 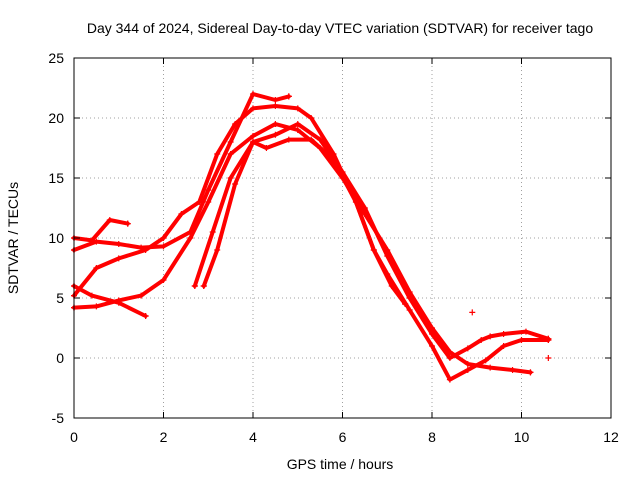 What do you see at coordinates (56, 118) in the screenshot?
I see `y-tick-label: 20` at bounding box center [56, 118].